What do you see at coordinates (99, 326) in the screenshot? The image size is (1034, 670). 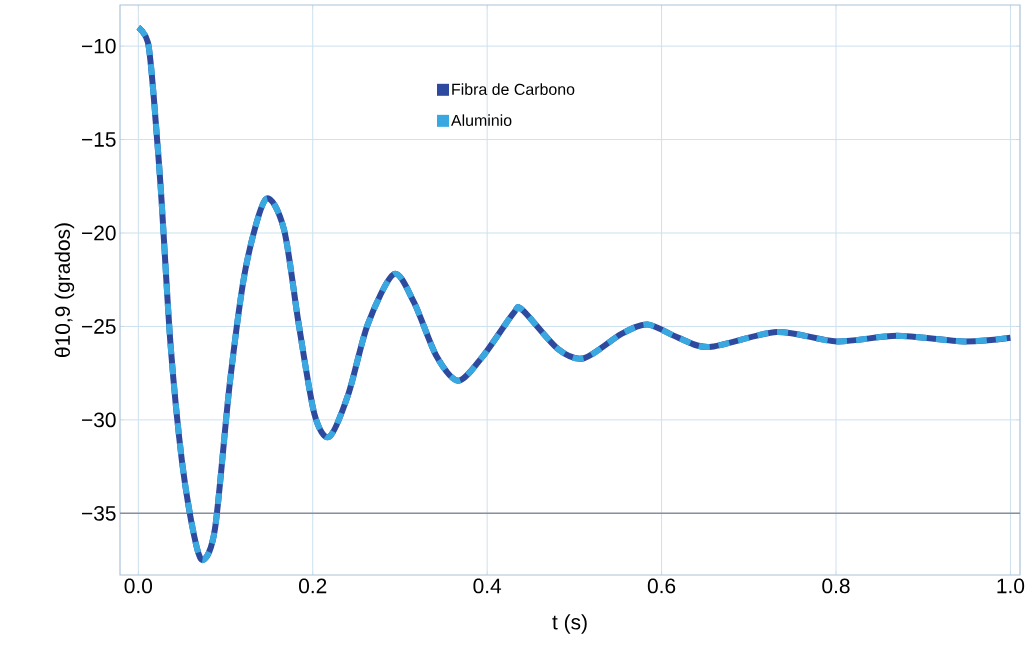 I see `y-tick-label: −25` at bounding box center [99, 326].